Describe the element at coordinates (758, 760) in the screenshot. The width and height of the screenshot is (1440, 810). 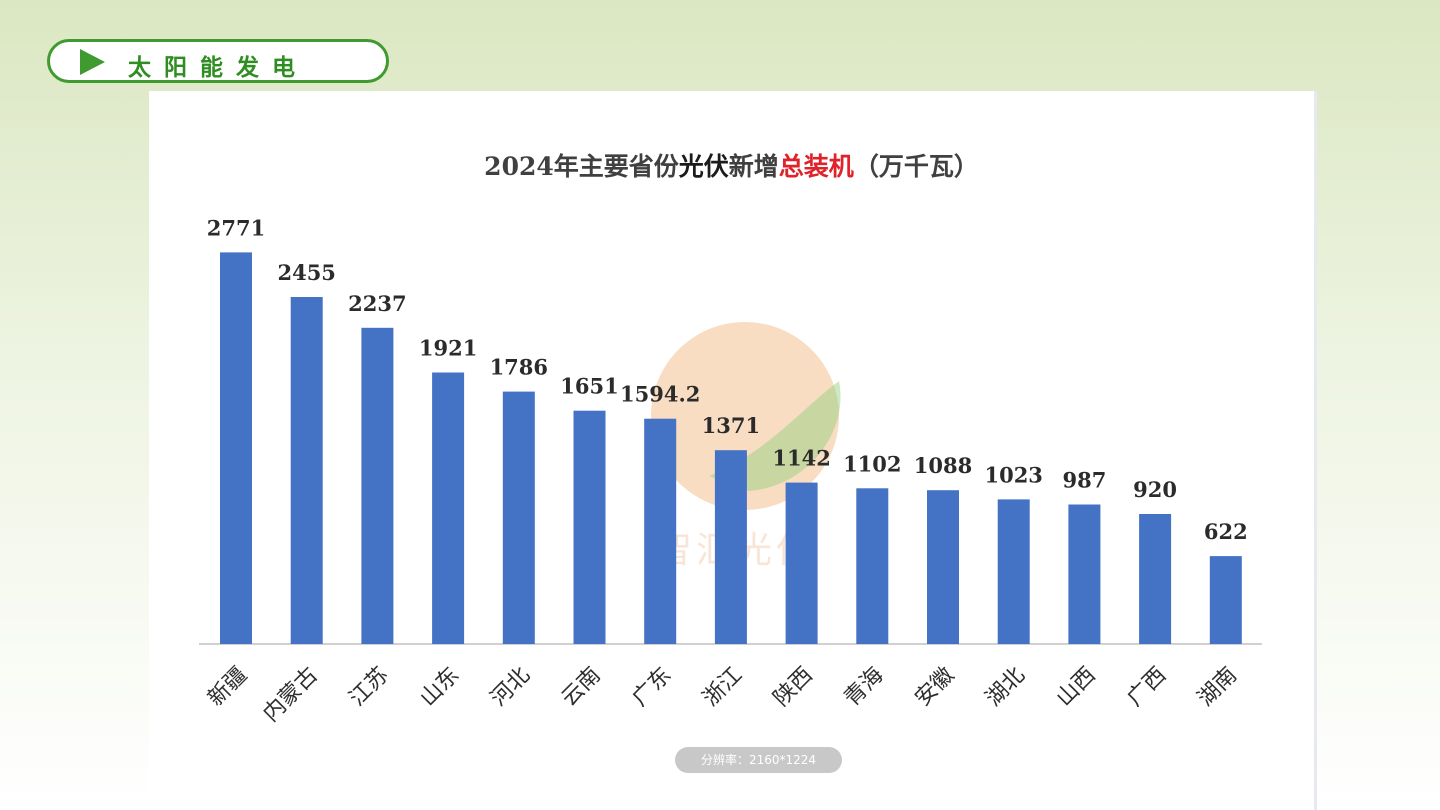
I see `resolution-badge: 分辨率：2160*1224` at that location.